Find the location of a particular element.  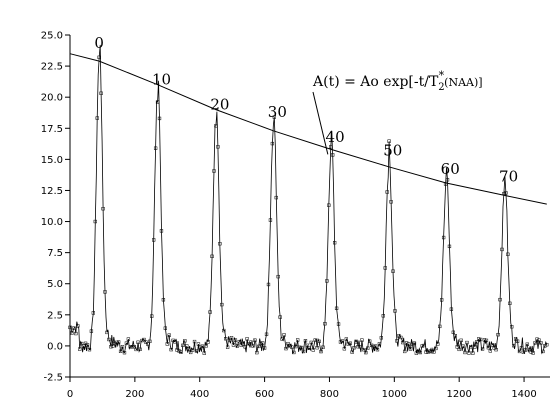

peak-label: 50 is located at coordinates (392, 151).